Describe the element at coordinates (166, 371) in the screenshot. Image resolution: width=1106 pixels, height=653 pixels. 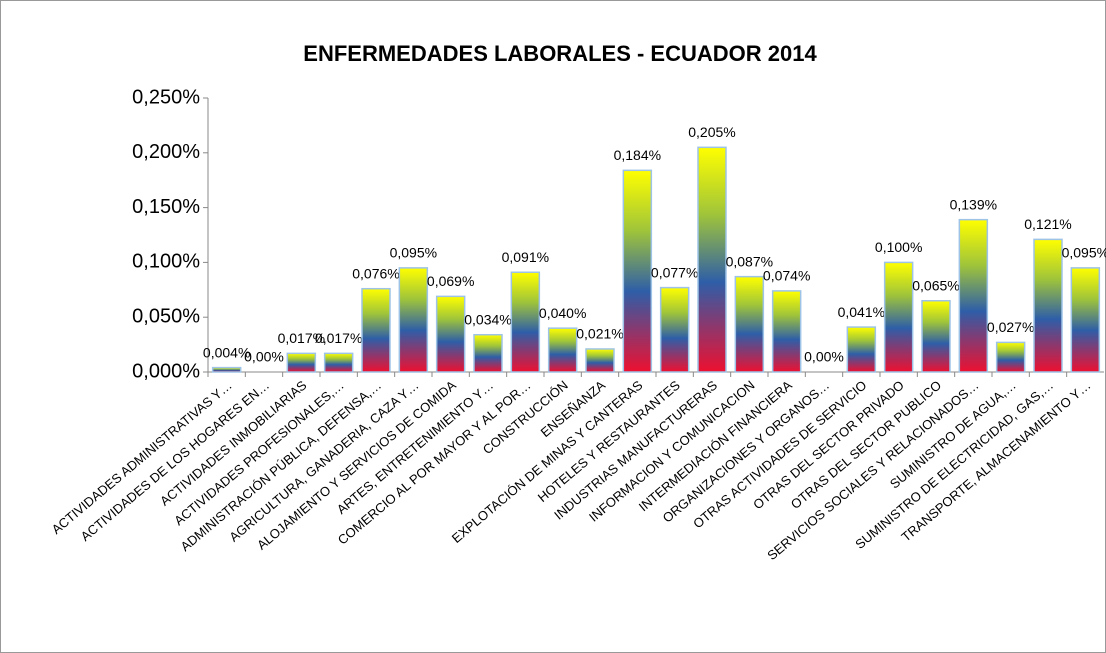
I see `y-tick-label: 0,000%` at that location.